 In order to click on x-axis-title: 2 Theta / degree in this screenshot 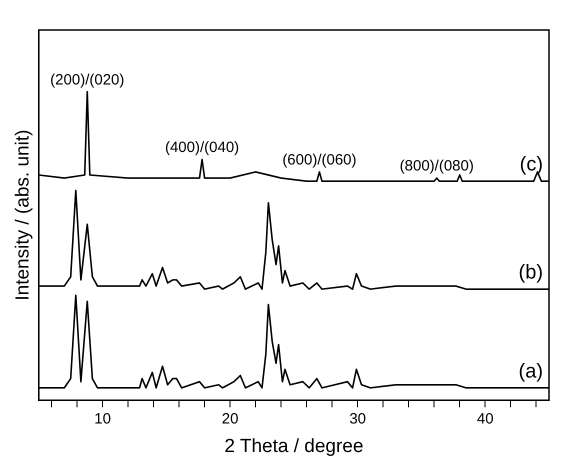, I will do `click(294, 446)`.